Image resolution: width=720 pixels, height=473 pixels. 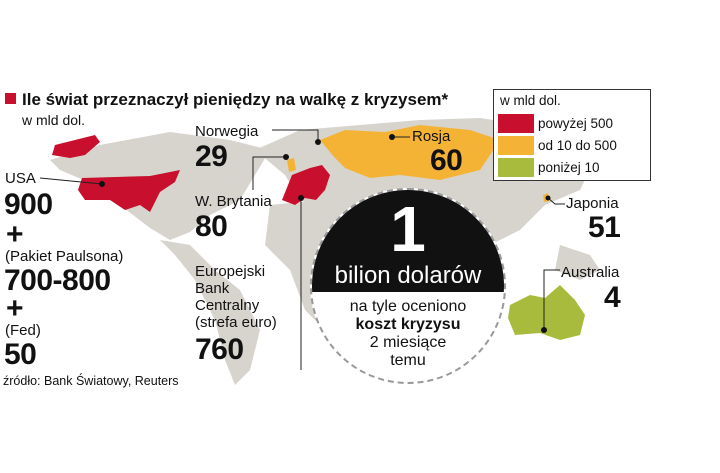 What do you see at coordinates (236, 322) in the screenshot?
I see `ecb-label-4: (strefa euro)` at bounding box center [236, 322].